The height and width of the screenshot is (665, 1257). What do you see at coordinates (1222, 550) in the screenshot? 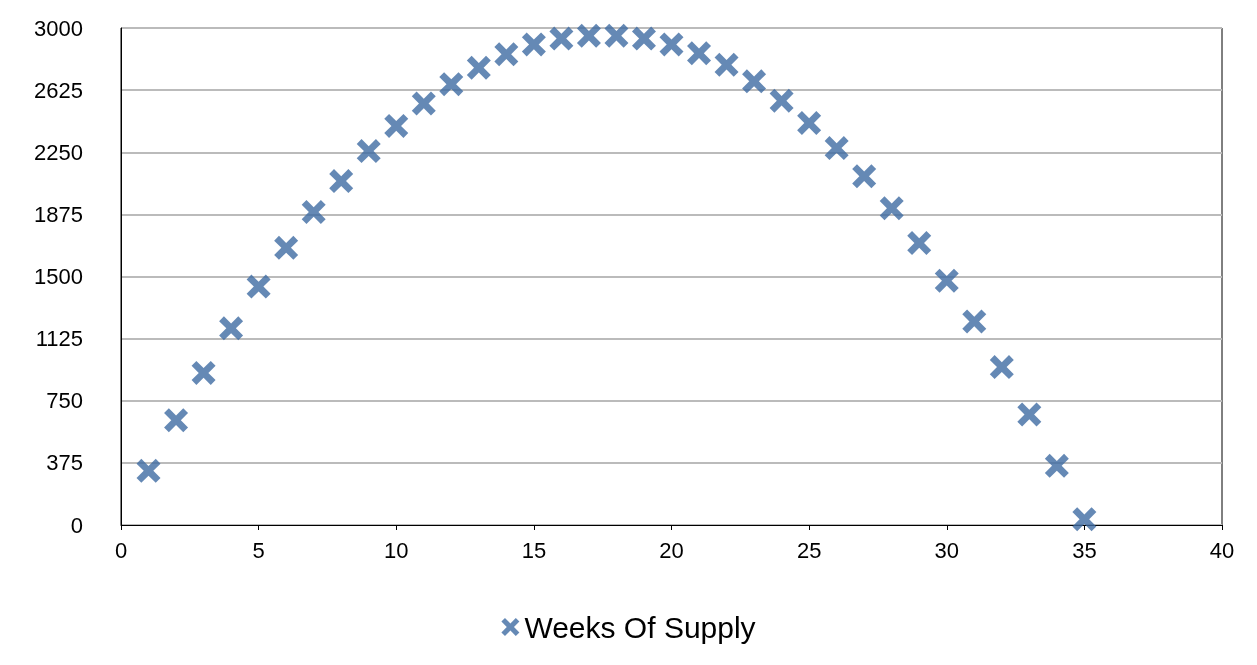
I see `x-tick-label: 40` at bounding box center [1222, 550].